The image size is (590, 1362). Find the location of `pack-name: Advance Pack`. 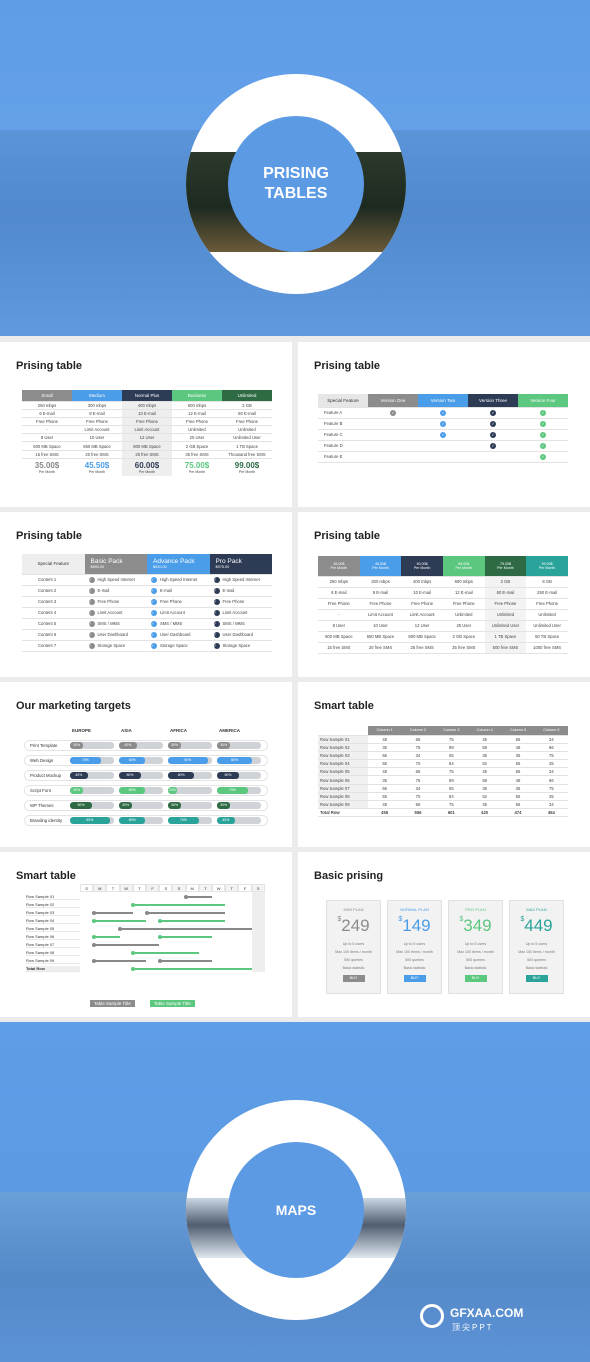

pack-name: Advance Pack is located at coordinates (174, 562).